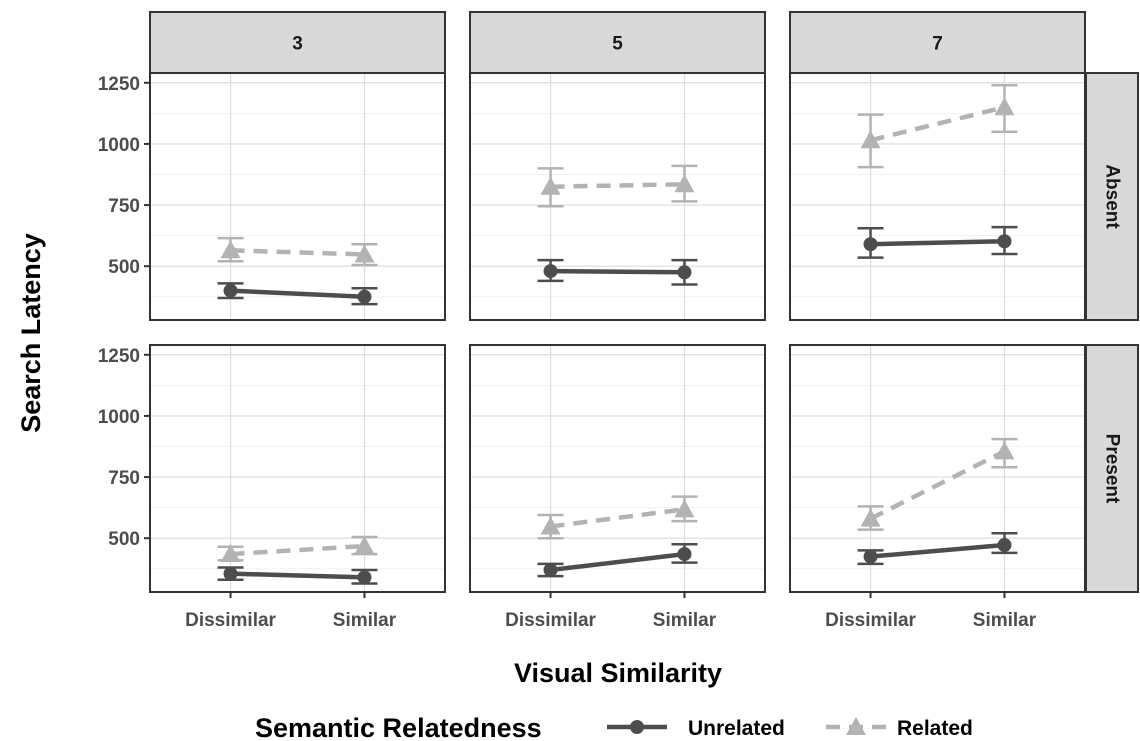 This screenshot has height=741, width=1140. I want to click on panel-7-absent, so click(937, 196).